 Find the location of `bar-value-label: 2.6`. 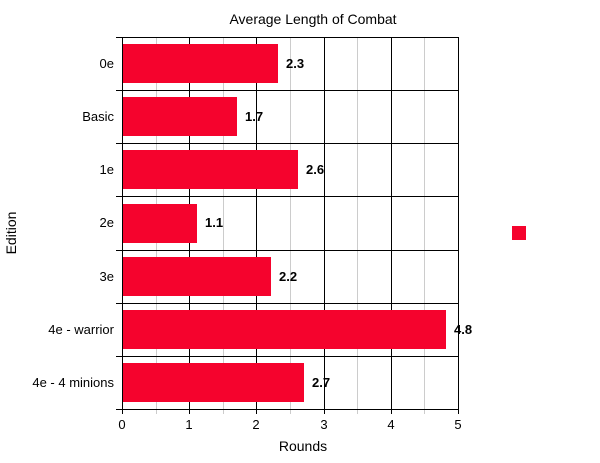

bar-value-label: 2.6 is located at coordinates (315, 169).